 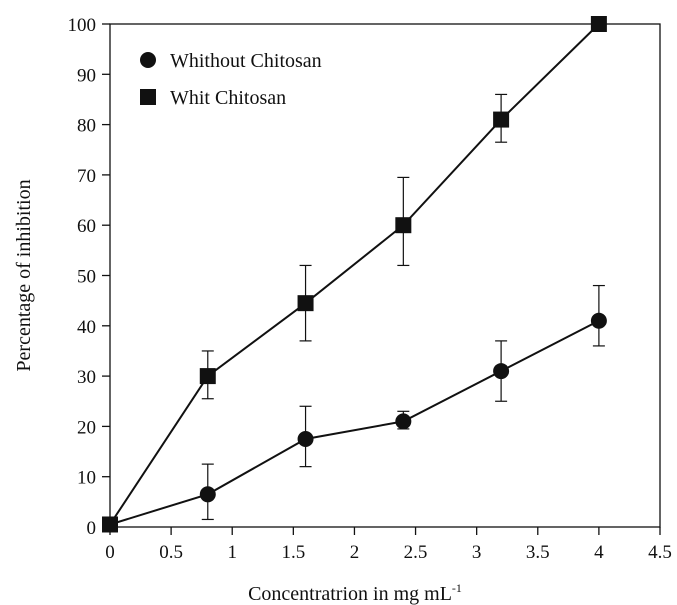 I want to click on x-tick-label: 1, so click(x=232, y=552).